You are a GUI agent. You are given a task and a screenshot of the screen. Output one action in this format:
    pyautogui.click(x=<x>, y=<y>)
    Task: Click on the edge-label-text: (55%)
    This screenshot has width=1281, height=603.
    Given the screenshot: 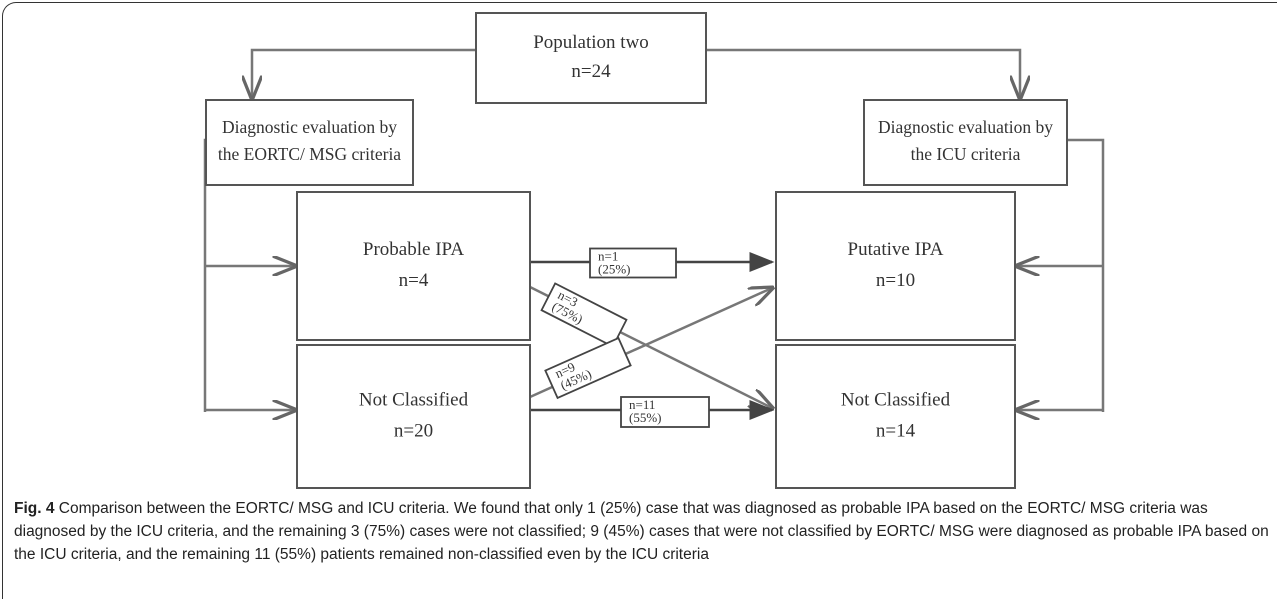 What is the action you would take?
    pyautogui.click(x=645, y=417)
    